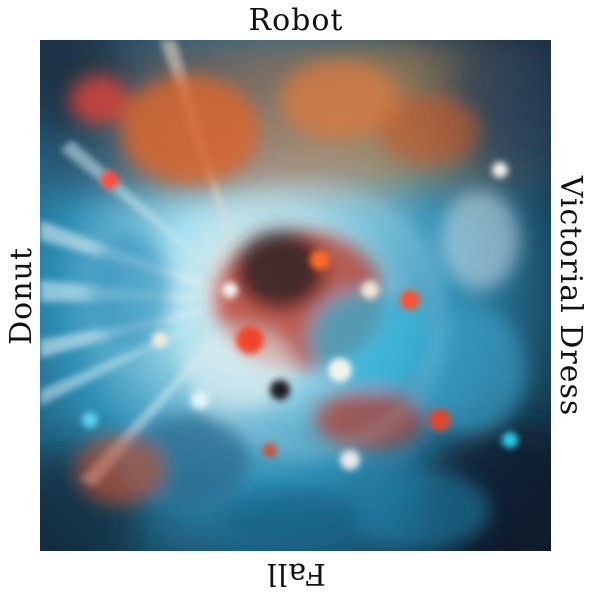  Describe the element at coordinates (296, 573) in the screenshot. I see `label-bottom: Fall` at that location.